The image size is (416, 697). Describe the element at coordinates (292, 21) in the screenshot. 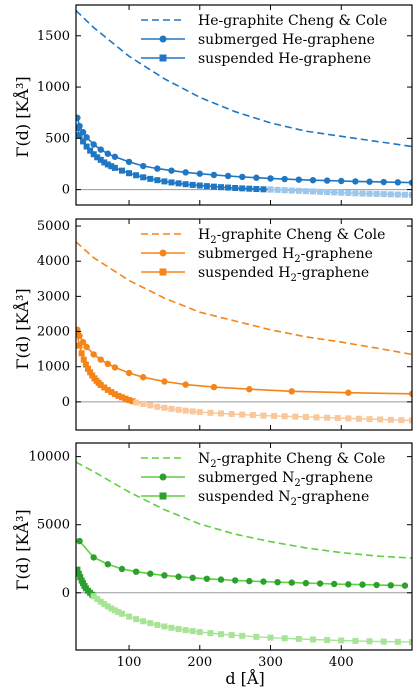

I see `legend-label: He-graphite Cheng & Cole` at that location.